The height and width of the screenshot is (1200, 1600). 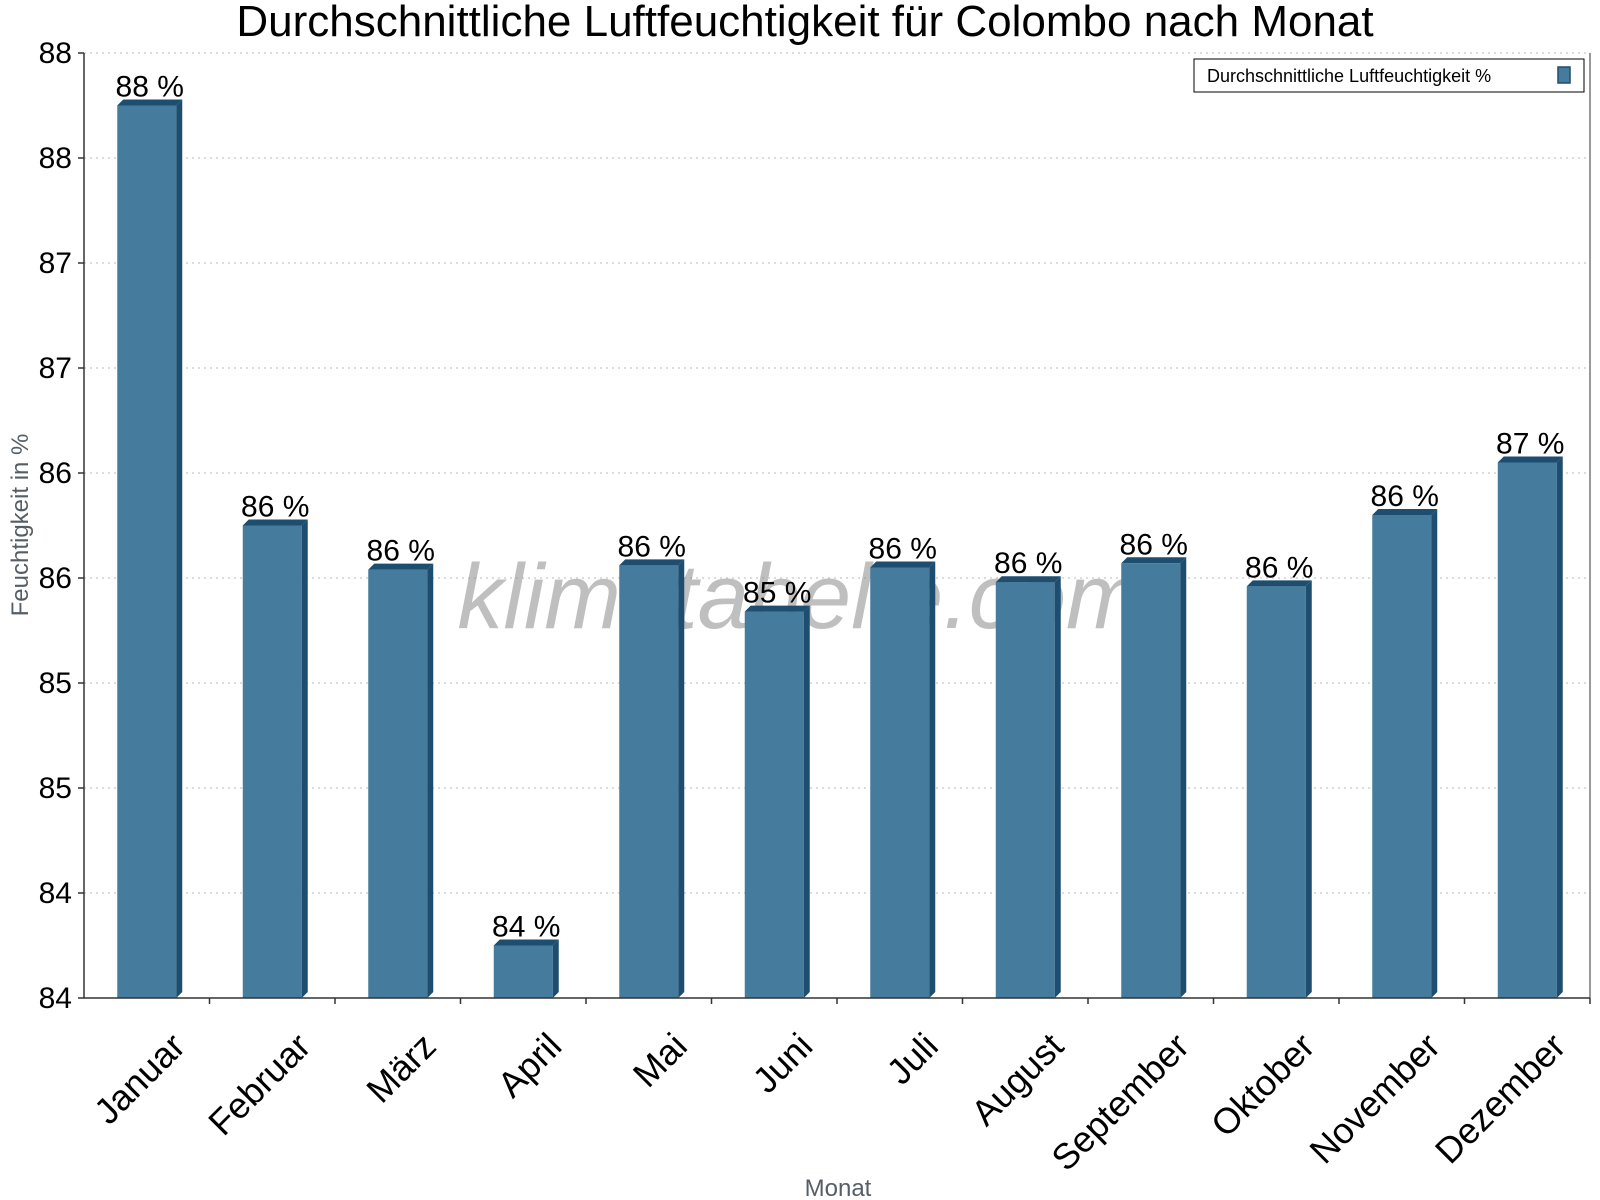 I want to click on legend: Durchschnittliche Luftfeuchtigkeit %, so click(x=1389, y=75).